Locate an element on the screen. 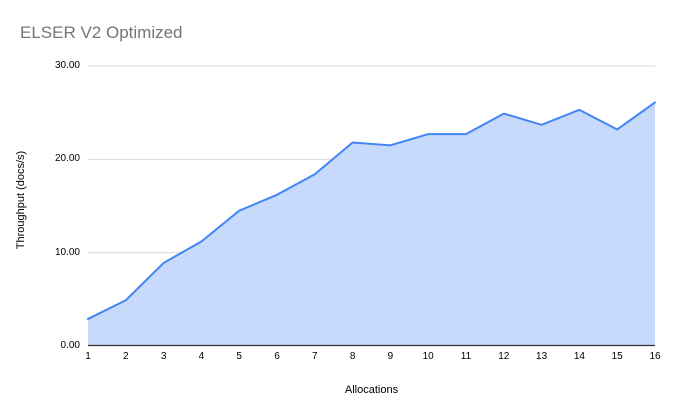 This screenshot has width=677, height=419. x-tick-label: 15 is located at coordinates (617, 356).